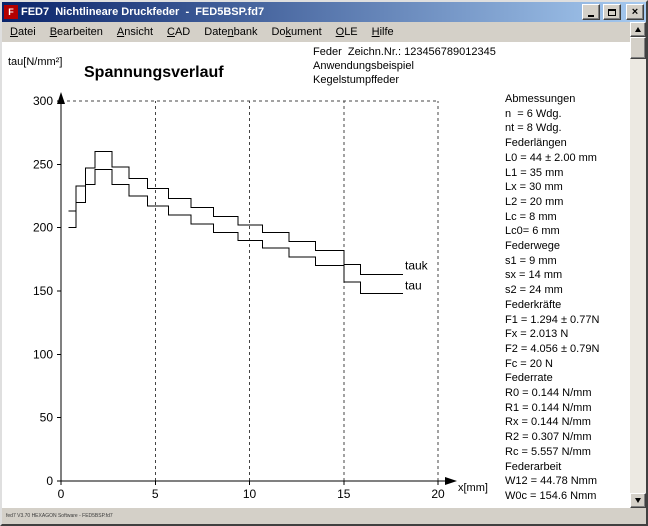 Image resolution: width=648 pixels, height=526 pixels. I want to click on result-line: Rc = 5.557 N/mm, so click(548, 451).